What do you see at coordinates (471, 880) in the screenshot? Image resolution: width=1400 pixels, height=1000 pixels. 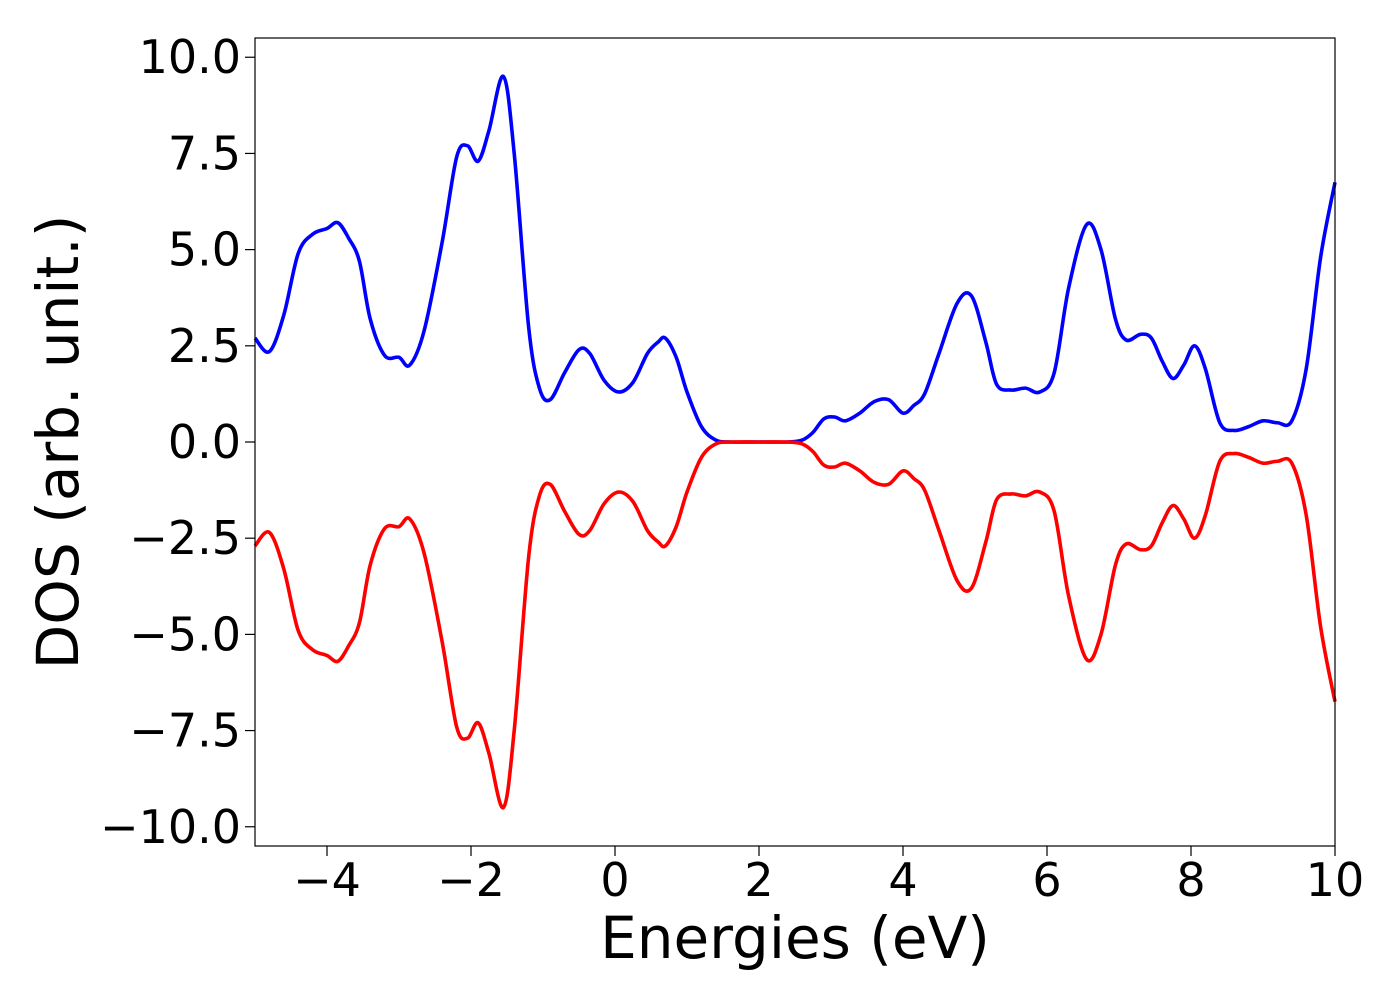 I see `x-tick-label: −2` at bounding box center [471, 880].